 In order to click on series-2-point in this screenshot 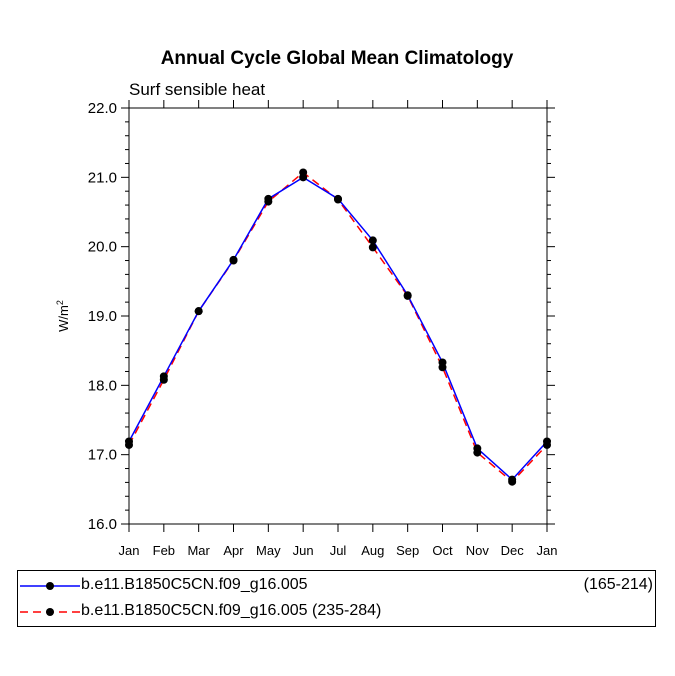, I will do `click(372, 247)`.